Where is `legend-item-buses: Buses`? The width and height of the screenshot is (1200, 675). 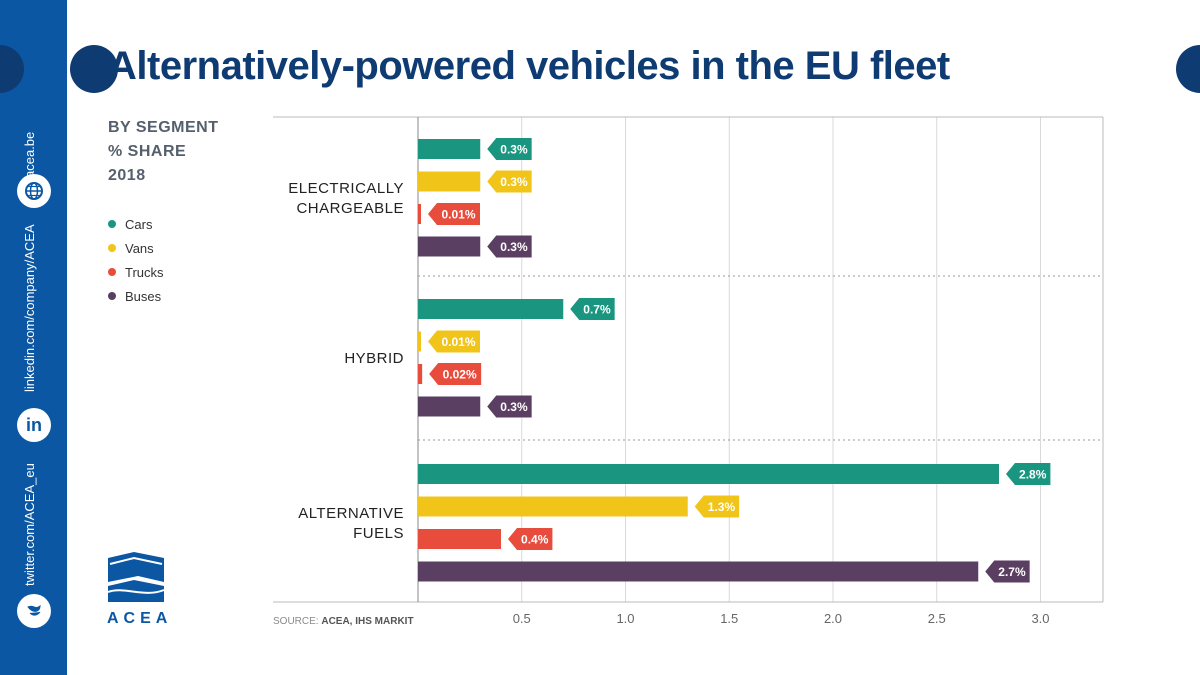 legend-item-buses: Buses is located at coordinates (136, 296).